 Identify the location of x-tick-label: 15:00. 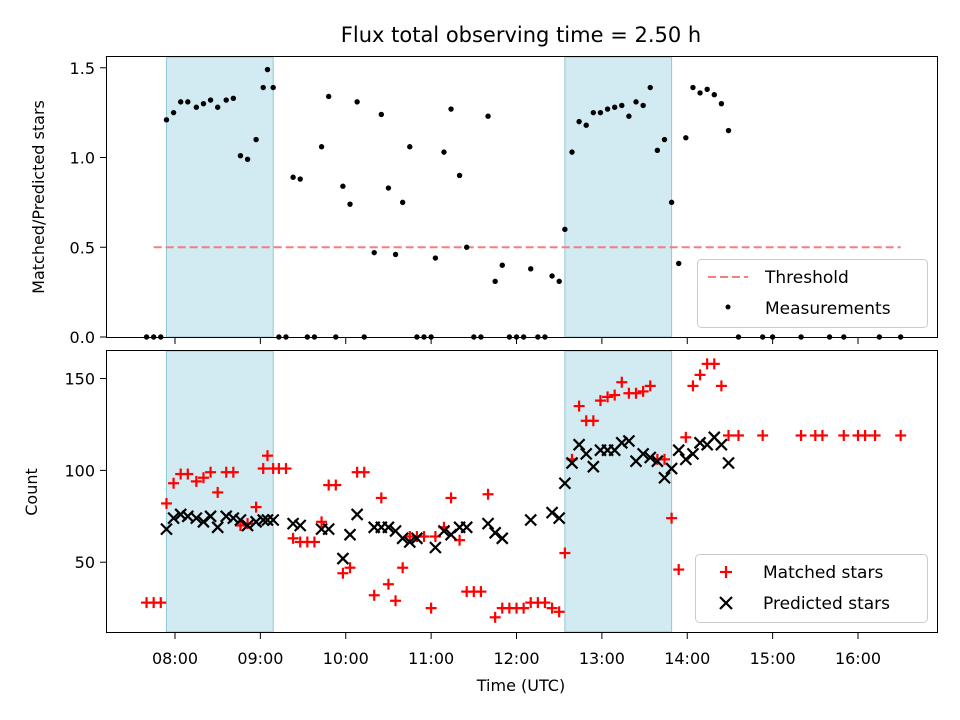
(773, 658).